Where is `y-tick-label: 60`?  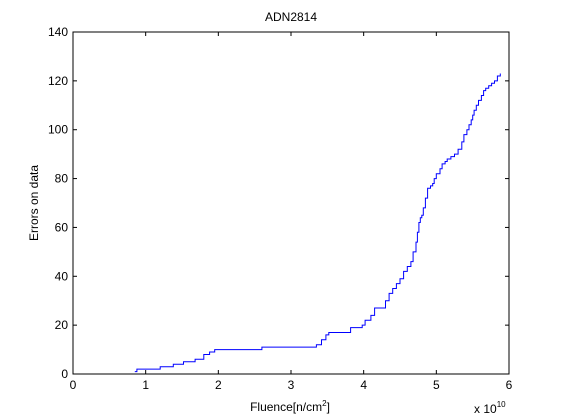 y-tick-label: 60 is located at coordinates (62, 227).